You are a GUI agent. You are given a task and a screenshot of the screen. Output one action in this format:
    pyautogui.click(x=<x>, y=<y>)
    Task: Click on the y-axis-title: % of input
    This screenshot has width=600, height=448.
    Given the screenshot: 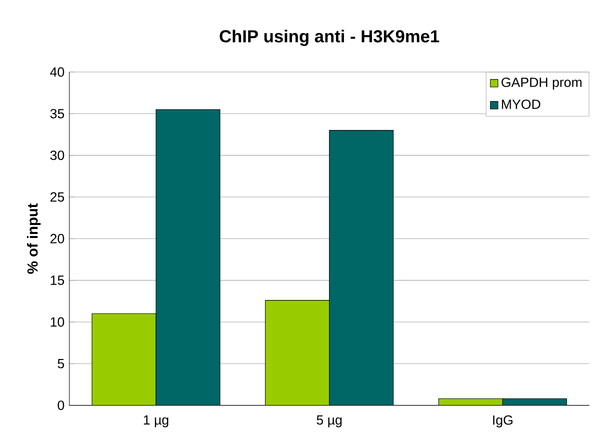 What is the action you would take?
    pyautogui.click(x=33, y=238)
    